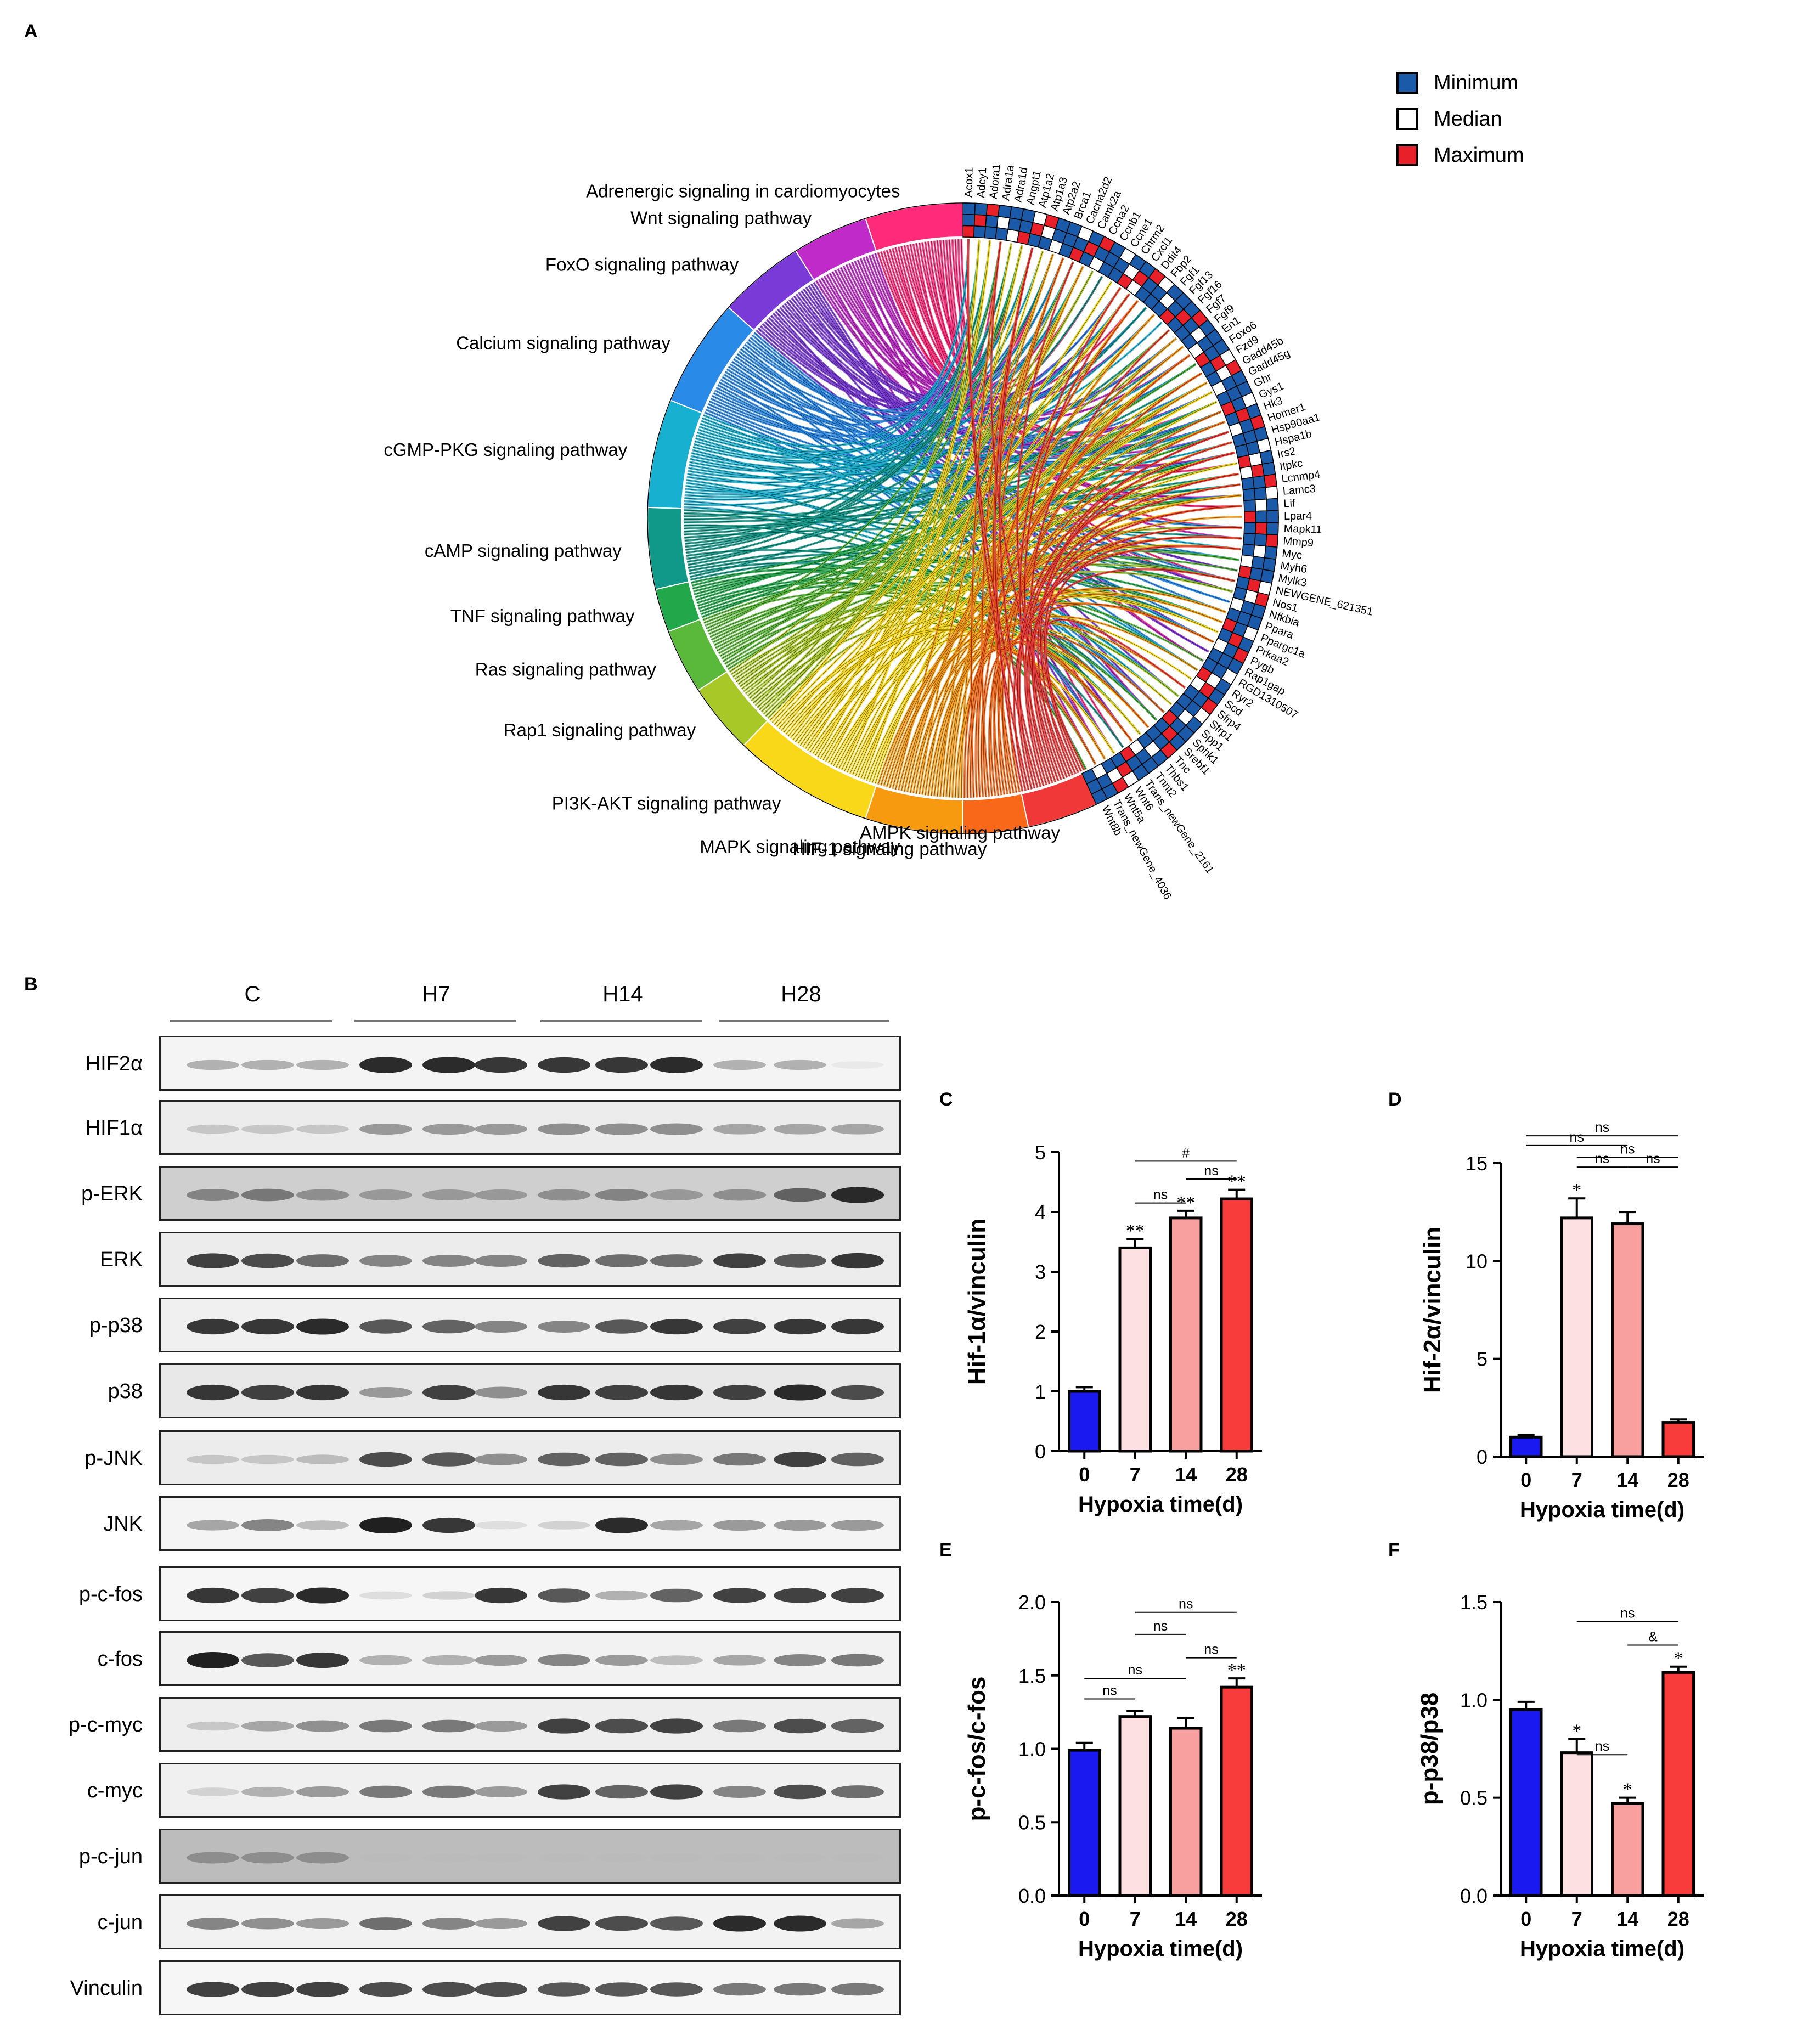  What do you see at coordinates (1476, 1163) in the screenshot?
I see `y-tick-label: 15` at bounding box center [1476, 1163].